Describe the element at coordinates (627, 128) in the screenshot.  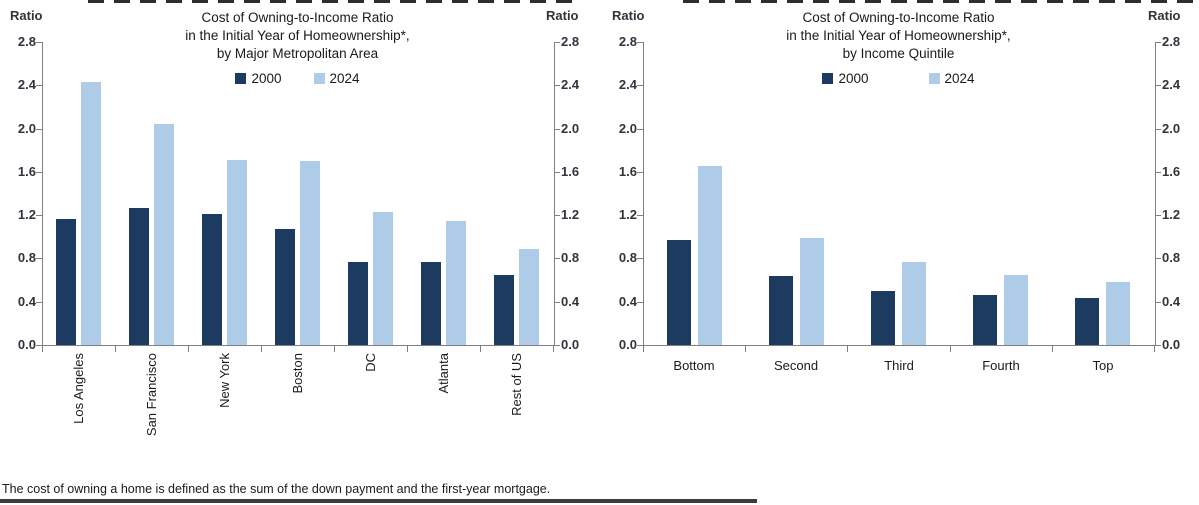
I see `quintile-y-tick-label-left: 2.0` at that location.